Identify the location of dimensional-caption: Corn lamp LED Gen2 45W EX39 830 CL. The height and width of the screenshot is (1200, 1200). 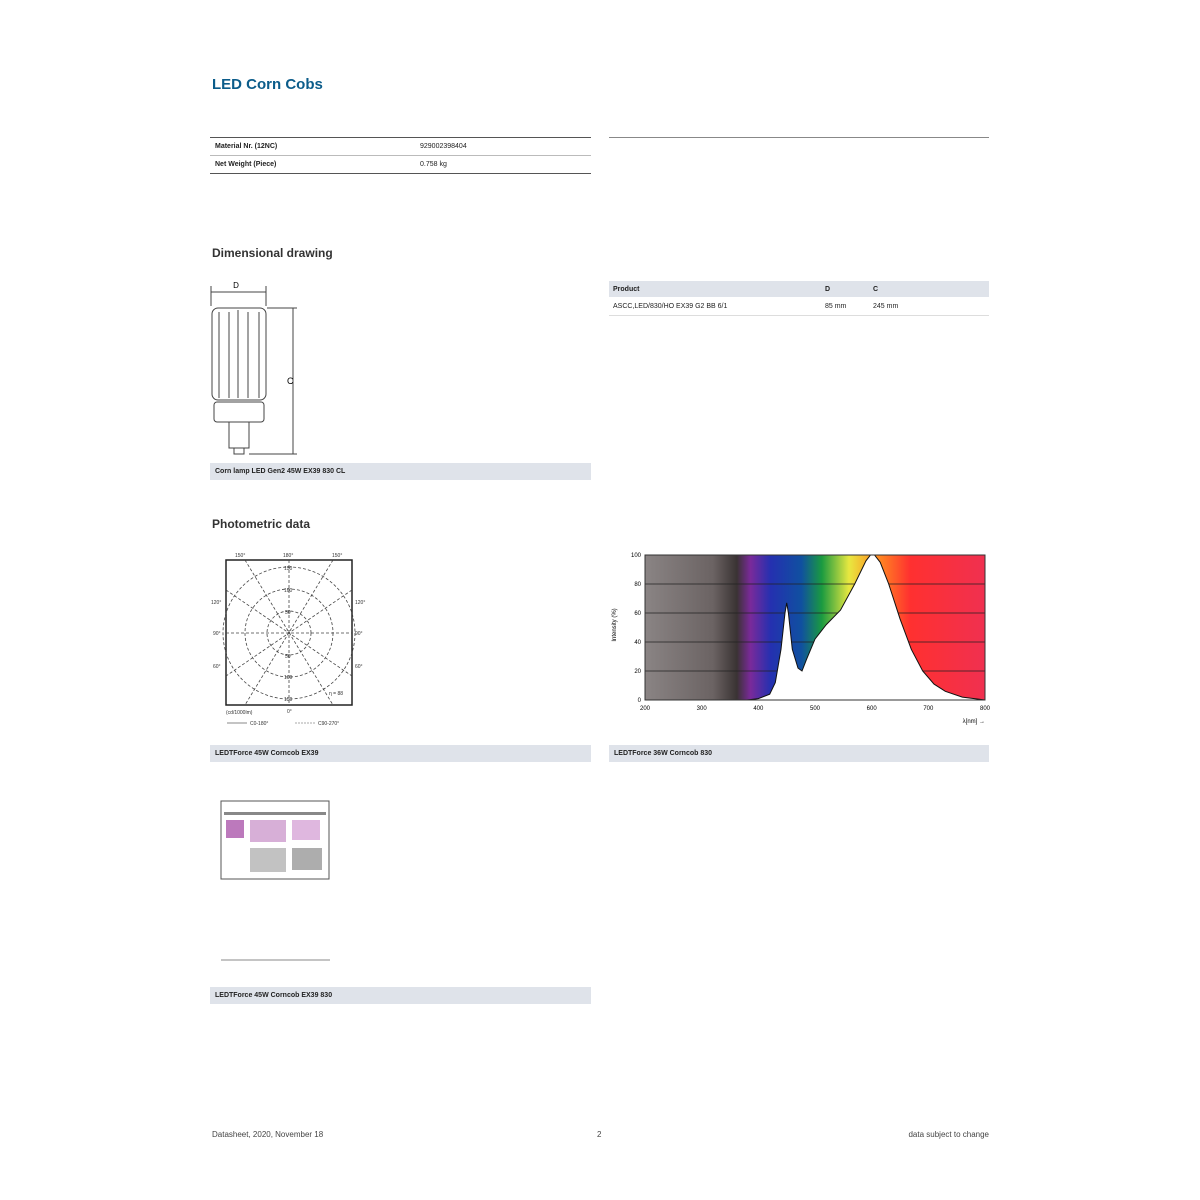
(400, 471).